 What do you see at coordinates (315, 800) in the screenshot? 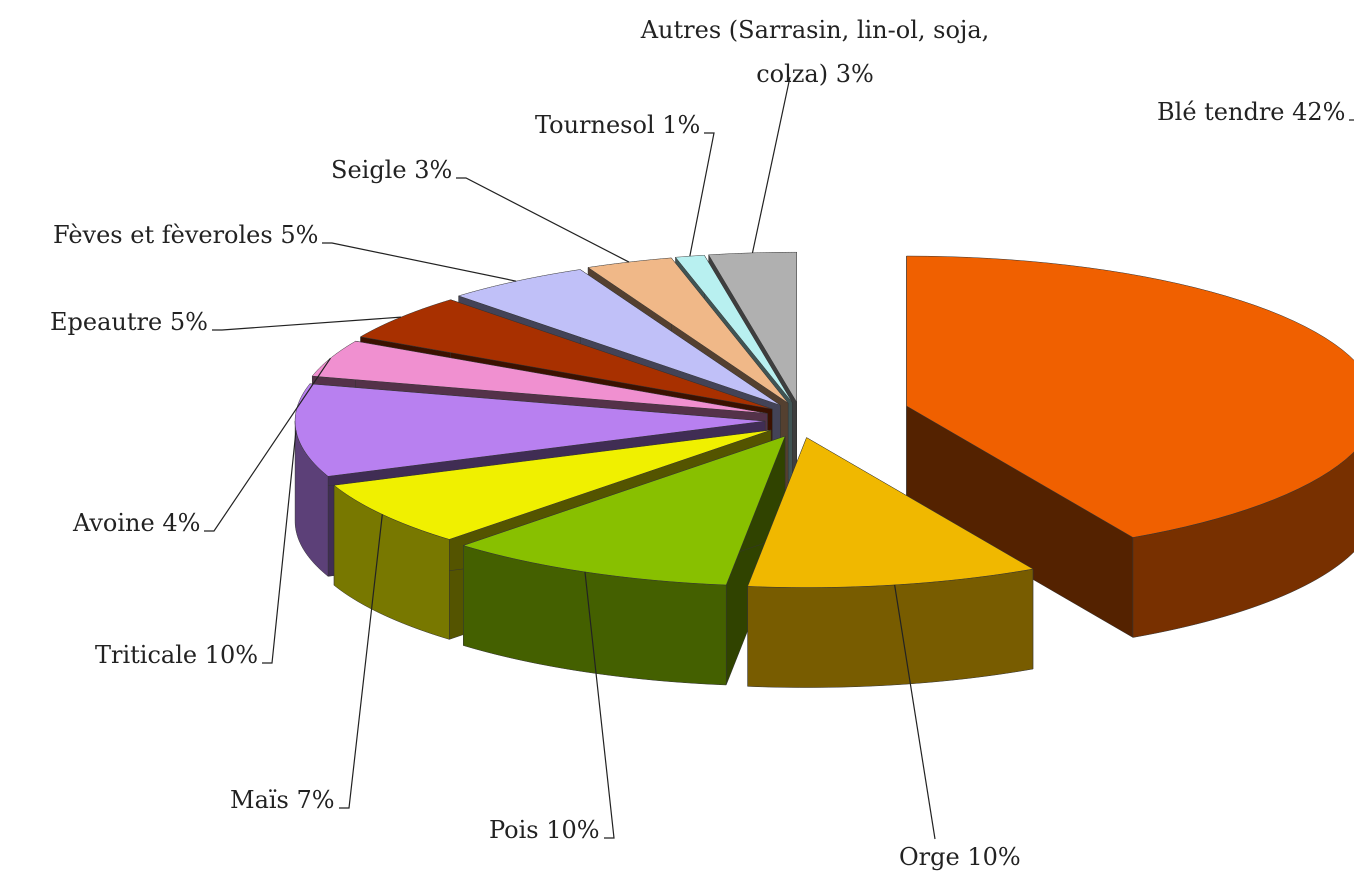
I see `value-label: 7%` at bounding box center [315, 800].